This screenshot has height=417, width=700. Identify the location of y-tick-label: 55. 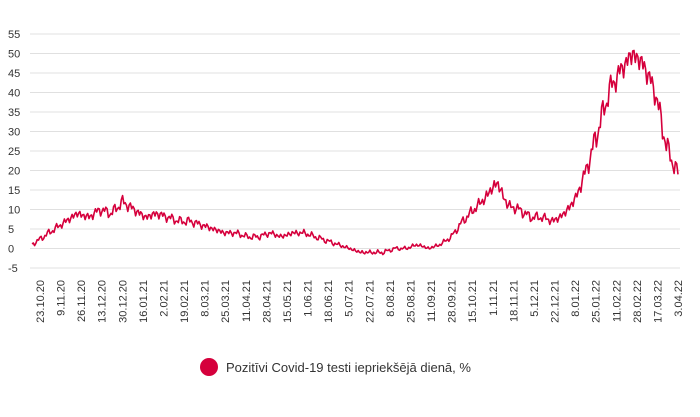
(14, 35).